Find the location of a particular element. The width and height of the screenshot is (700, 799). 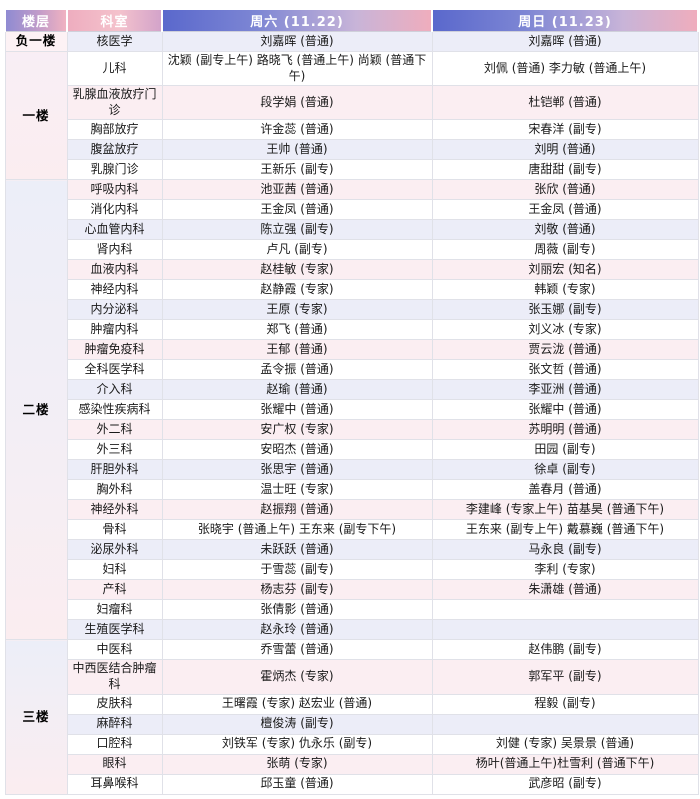

saturday-cell: 于雪蕊 (副专) is located at coordinates (297, 570).